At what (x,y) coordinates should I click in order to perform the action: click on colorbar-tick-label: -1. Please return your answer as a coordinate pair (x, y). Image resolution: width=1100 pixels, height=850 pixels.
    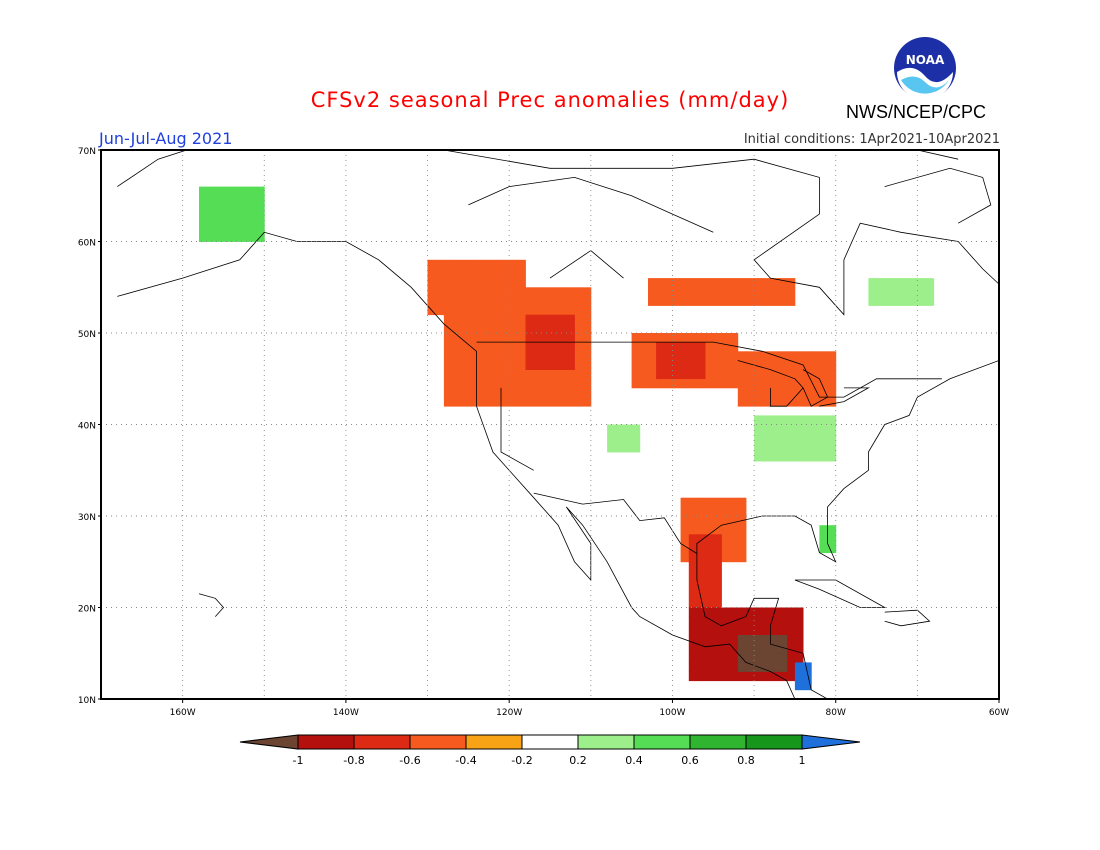
    Looking at the image, I should click on (298, 760).